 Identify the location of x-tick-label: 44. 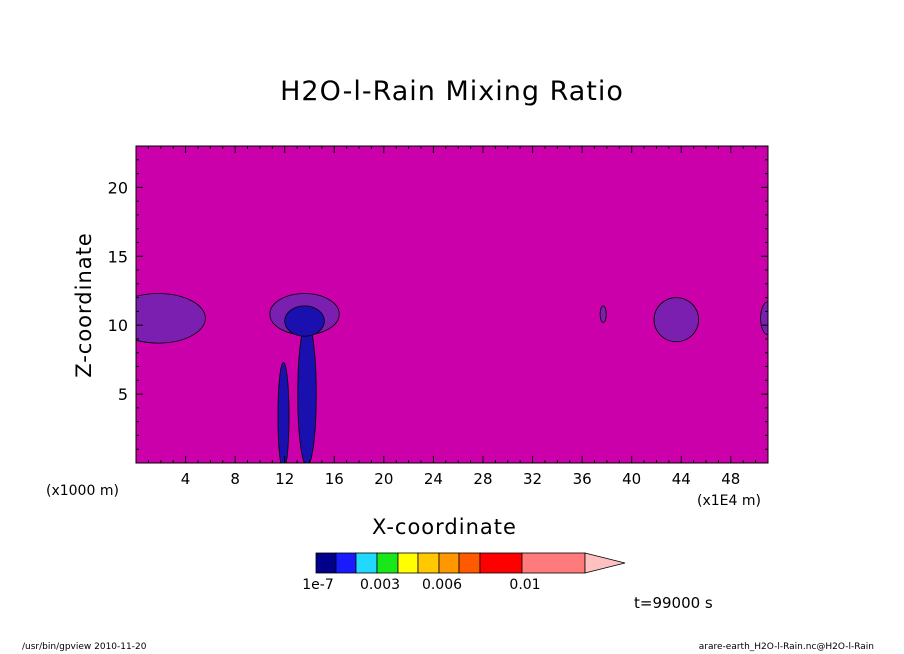
(681, 479).